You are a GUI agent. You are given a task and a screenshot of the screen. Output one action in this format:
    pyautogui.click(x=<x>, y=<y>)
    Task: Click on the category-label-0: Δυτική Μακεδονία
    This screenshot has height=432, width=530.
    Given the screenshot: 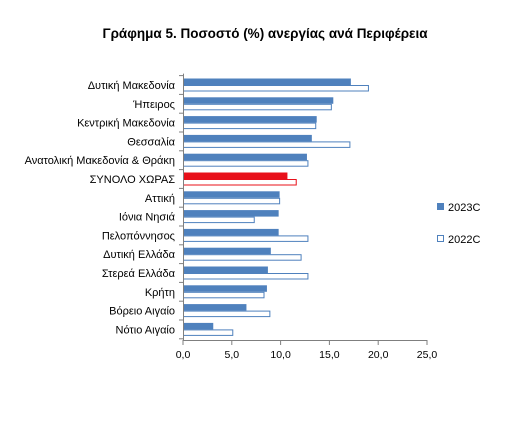 What is the action you would take?
    pyautogui.click(x=132, y=86)
    